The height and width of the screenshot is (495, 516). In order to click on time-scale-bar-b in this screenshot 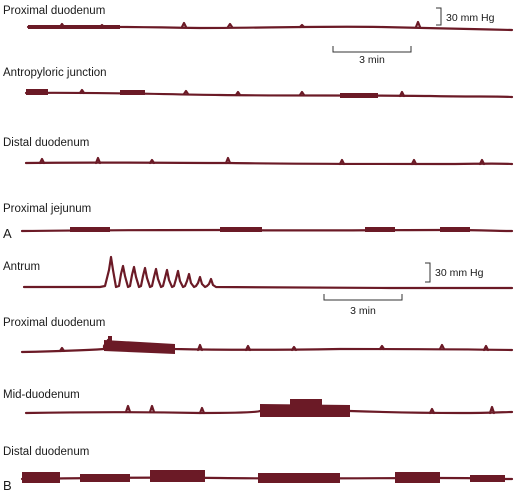, I will do `click(363, 297)`.